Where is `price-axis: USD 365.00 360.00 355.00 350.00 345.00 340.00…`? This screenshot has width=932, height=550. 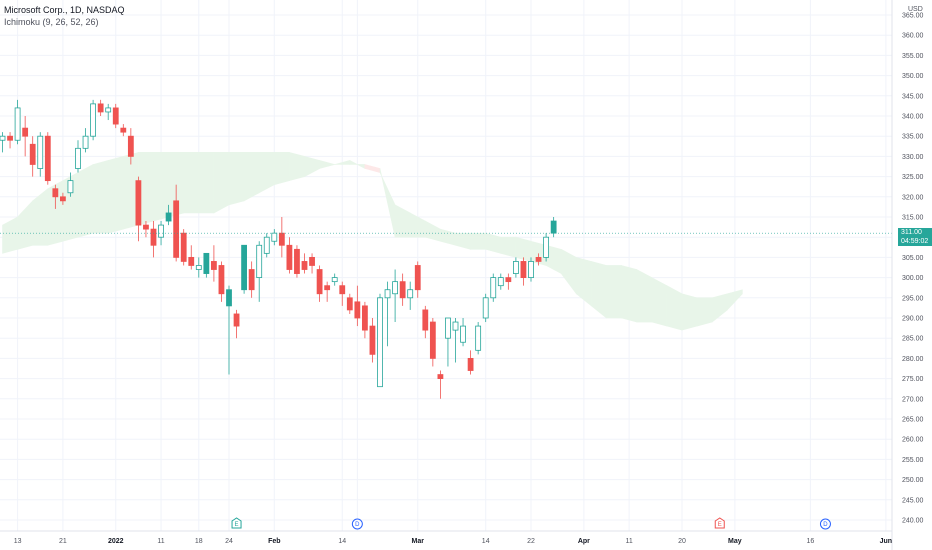 price-axis: USD 365.00 360.00 355.00 350.00 345.00 340.00… is located at coordinates (913, 265).